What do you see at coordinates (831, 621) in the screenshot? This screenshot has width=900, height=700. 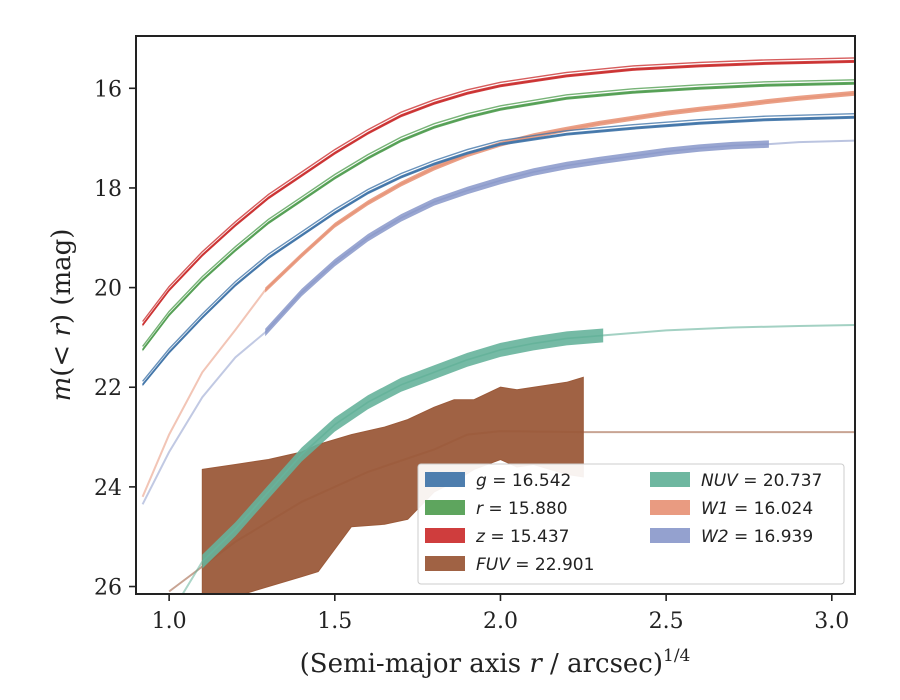 I see `x-tick-label-3-0: 3.0` at bounding box center [831, 621].